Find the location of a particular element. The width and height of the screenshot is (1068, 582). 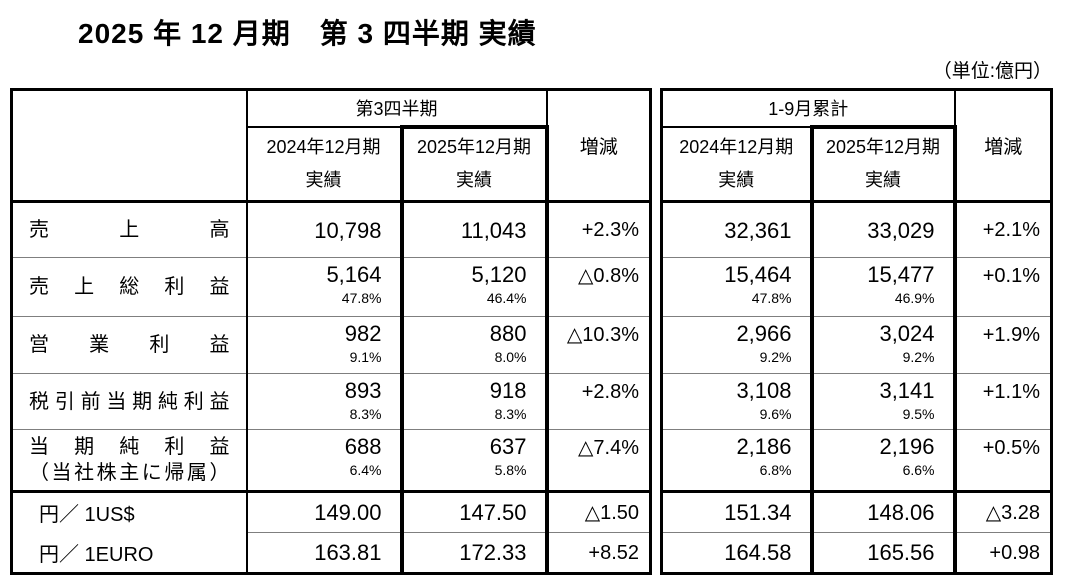

unit-note: （単位:億円） is located at coordinates (992, 71).